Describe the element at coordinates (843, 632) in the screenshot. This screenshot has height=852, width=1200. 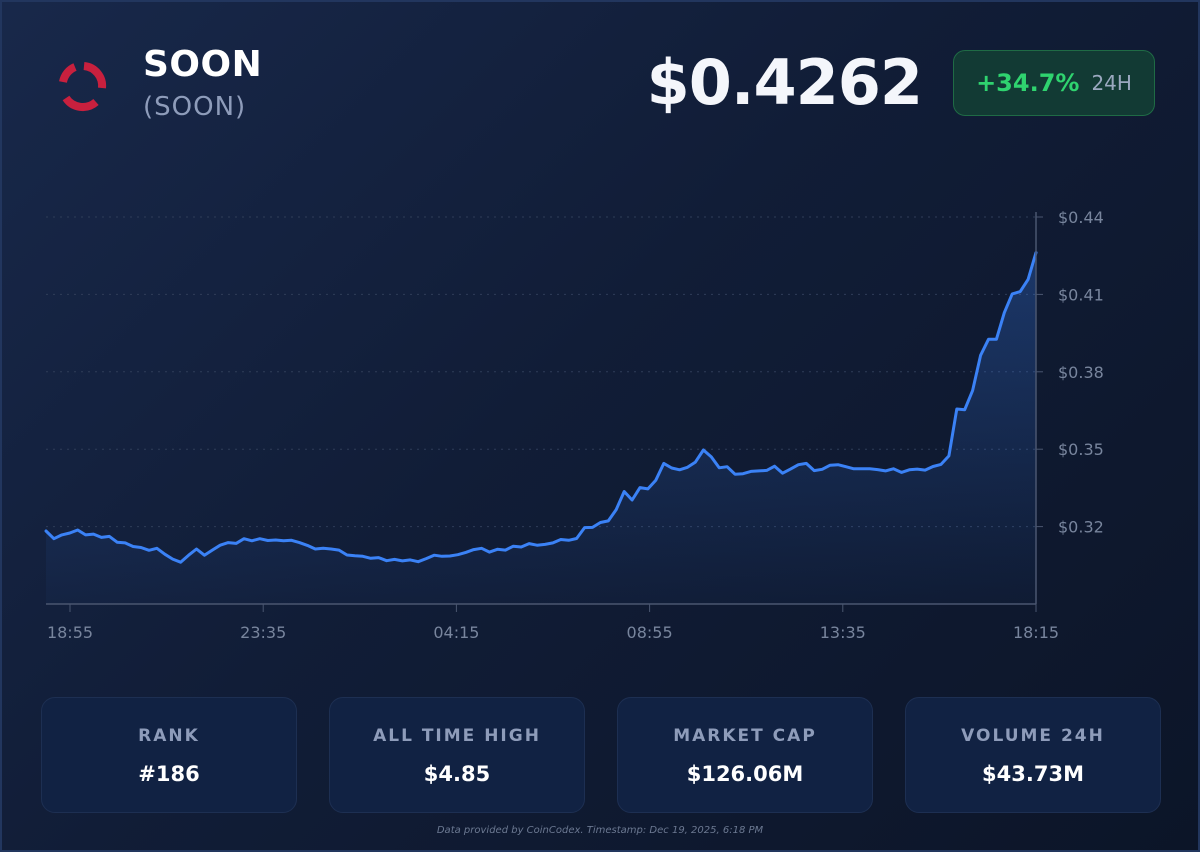
I see `x-tick-label: 13:35` at that location.